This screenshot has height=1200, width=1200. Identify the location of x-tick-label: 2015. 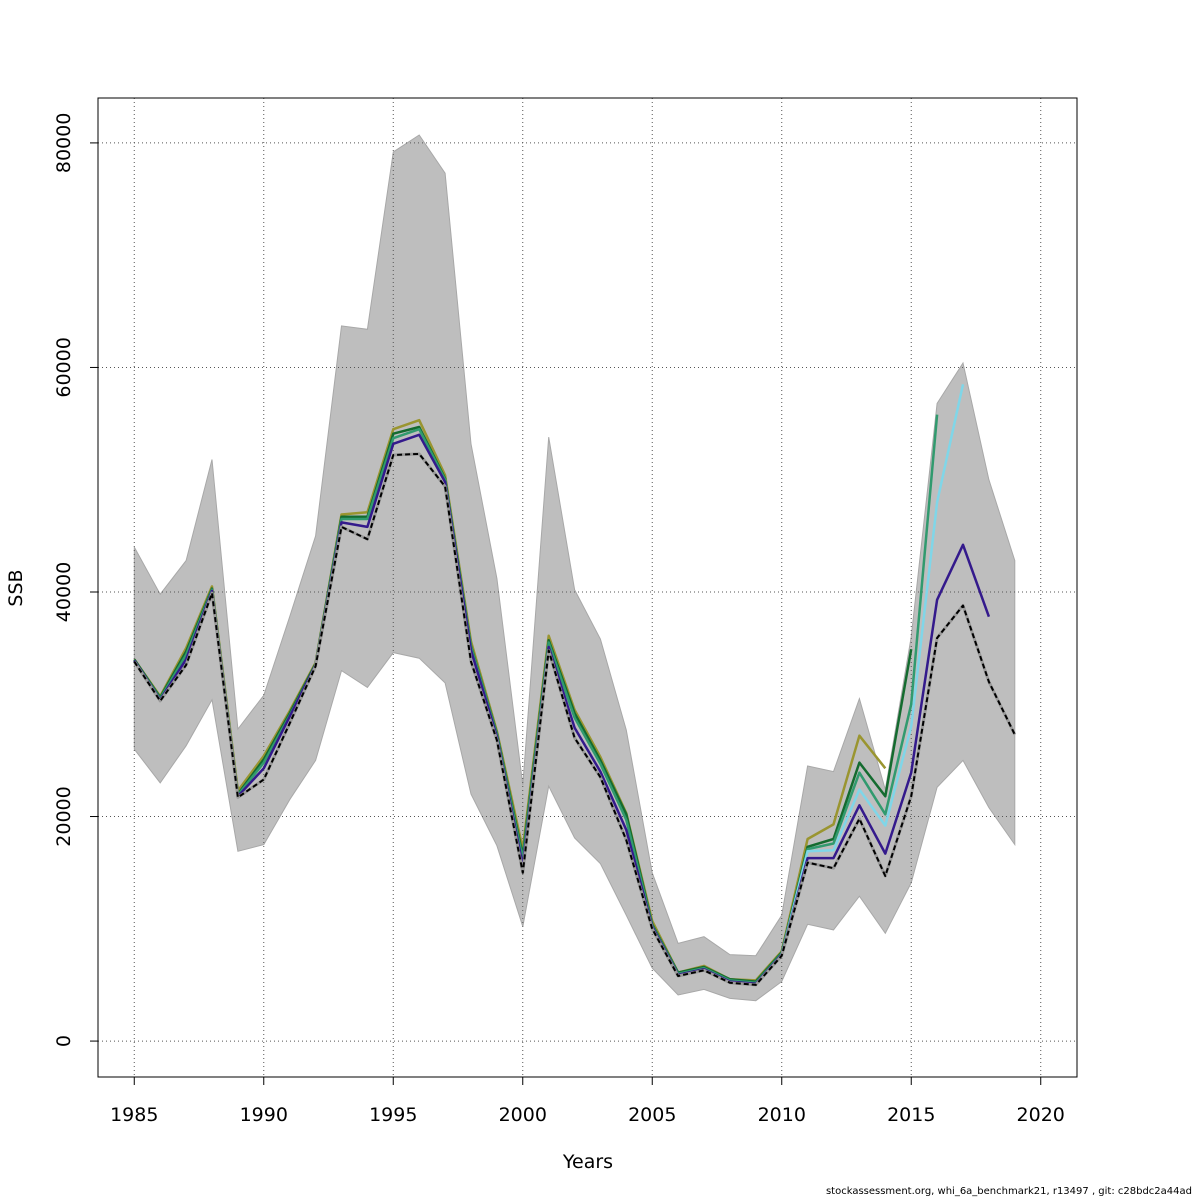
(911, 1115).